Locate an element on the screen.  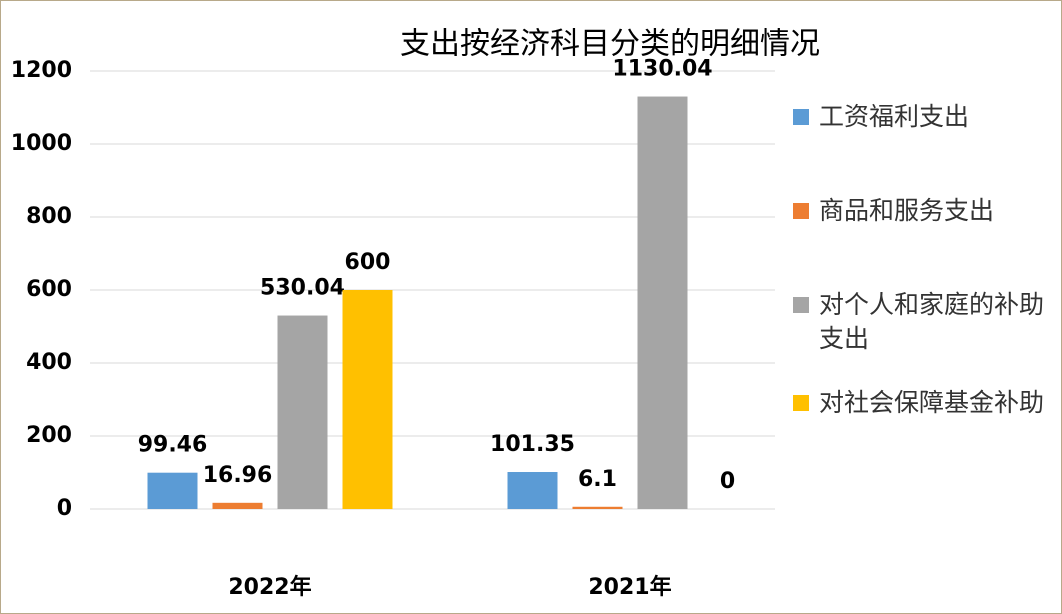
y-tick-label: 200 is located at coordinates (49, 435).